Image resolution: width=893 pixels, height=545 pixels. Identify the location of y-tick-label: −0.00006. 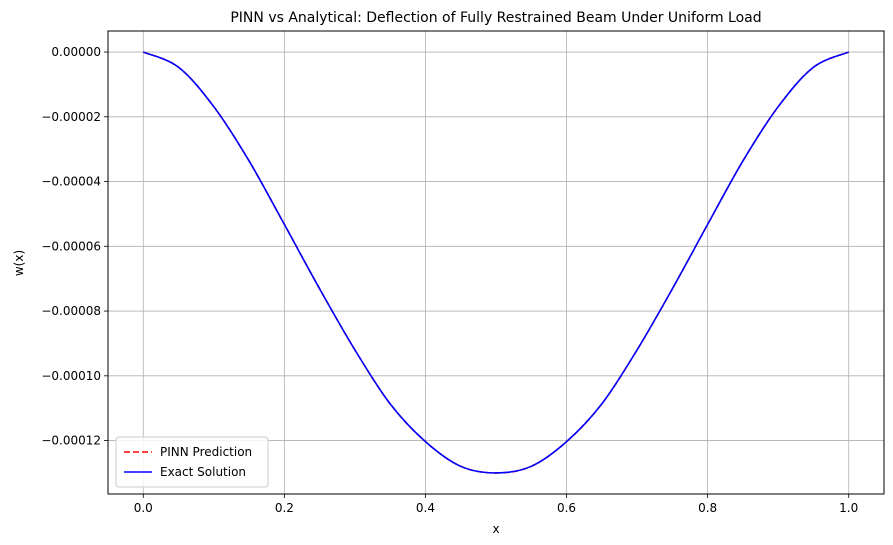
(71, 246).